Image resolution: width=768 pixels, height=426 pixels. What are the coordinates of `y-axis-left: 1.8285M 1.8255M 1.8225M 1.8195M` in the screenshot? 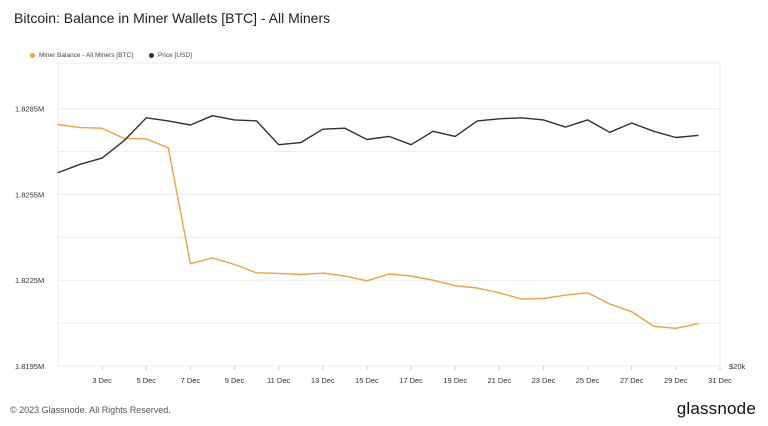 It's located at (29, 238).